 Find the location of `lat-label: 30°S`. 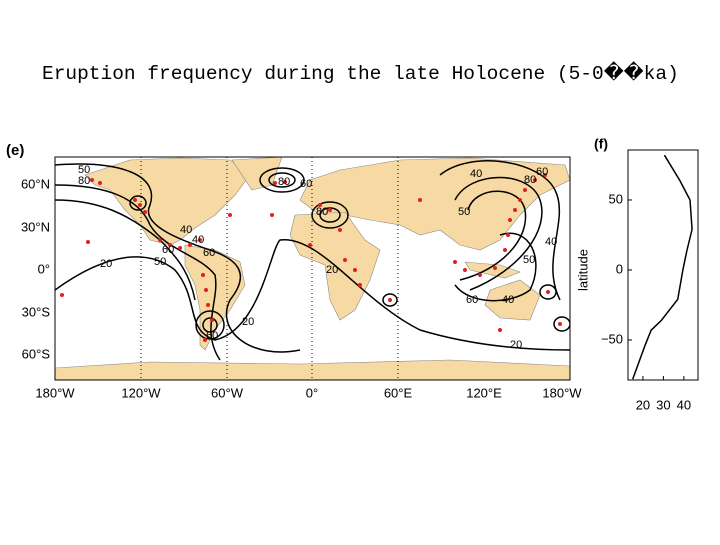

lat-label: 30°S is located at coordinates (36, 311).